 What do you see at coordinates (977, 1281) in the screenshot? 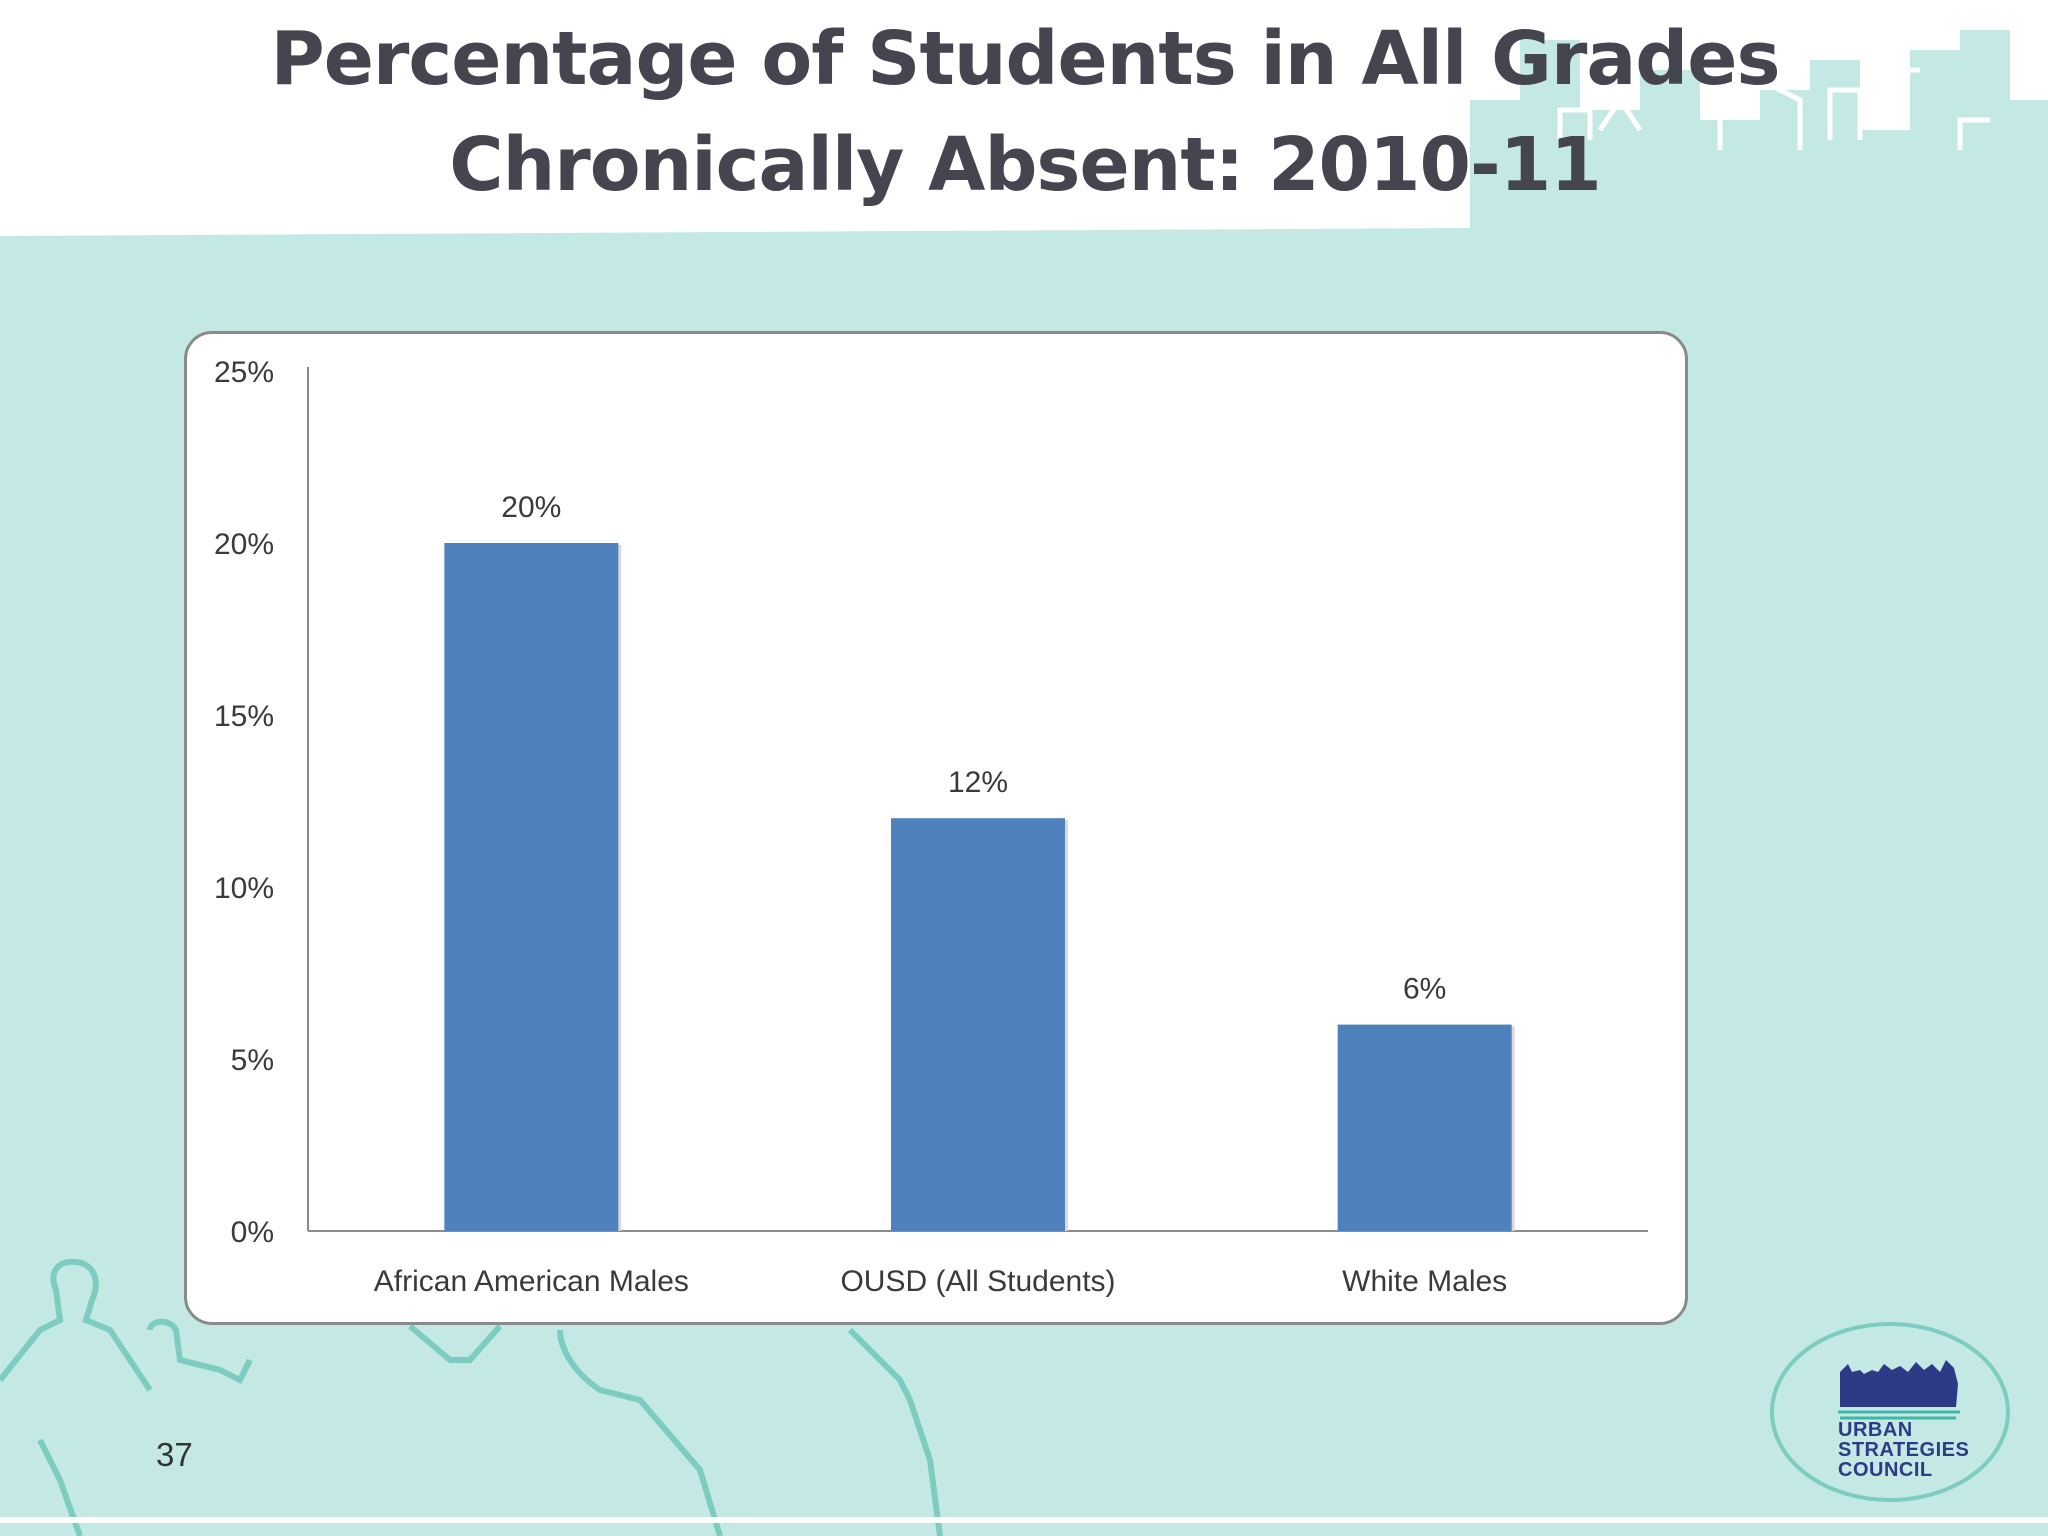
I see `category-label: OUSD (All Students)` at bounding box center [977, 1281].